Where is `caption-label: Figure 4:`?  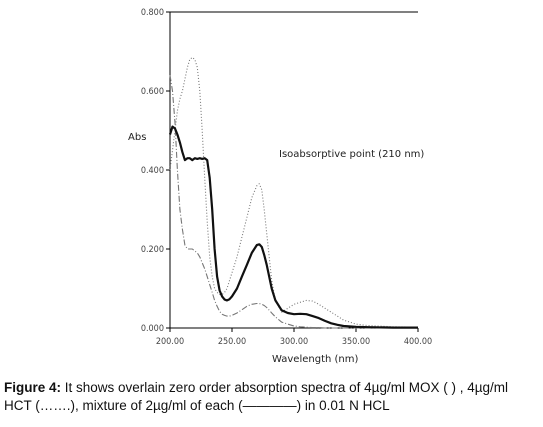 caption-label: Figure 4: is located at coordinates (33, 387).